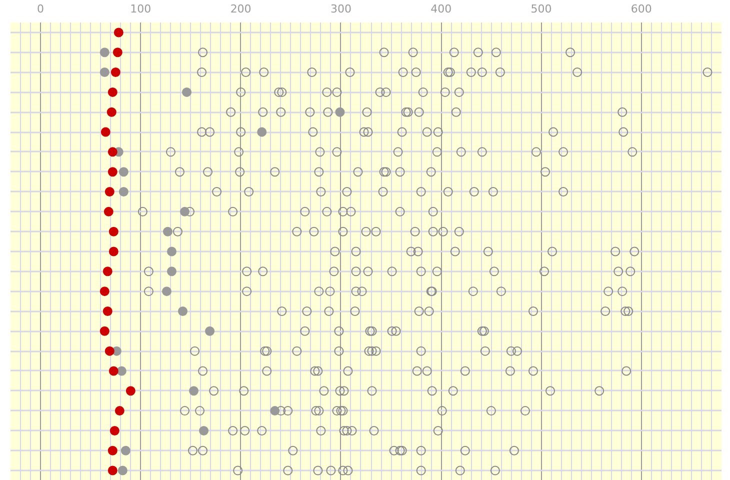  Describe the element at coordinates (241, 9) in the screenshot. I see `x-tick-label: 200` at that location.